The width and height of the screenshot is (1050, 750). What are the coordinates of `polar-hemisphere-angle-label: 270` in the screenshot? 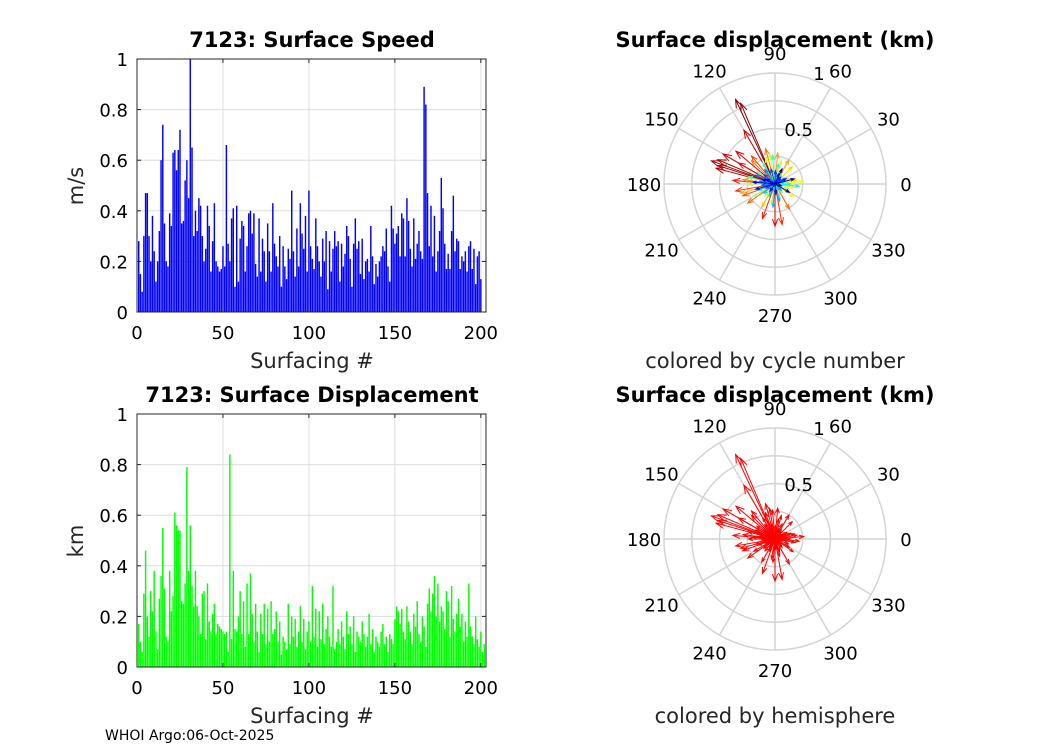 It's located at (775, 671).